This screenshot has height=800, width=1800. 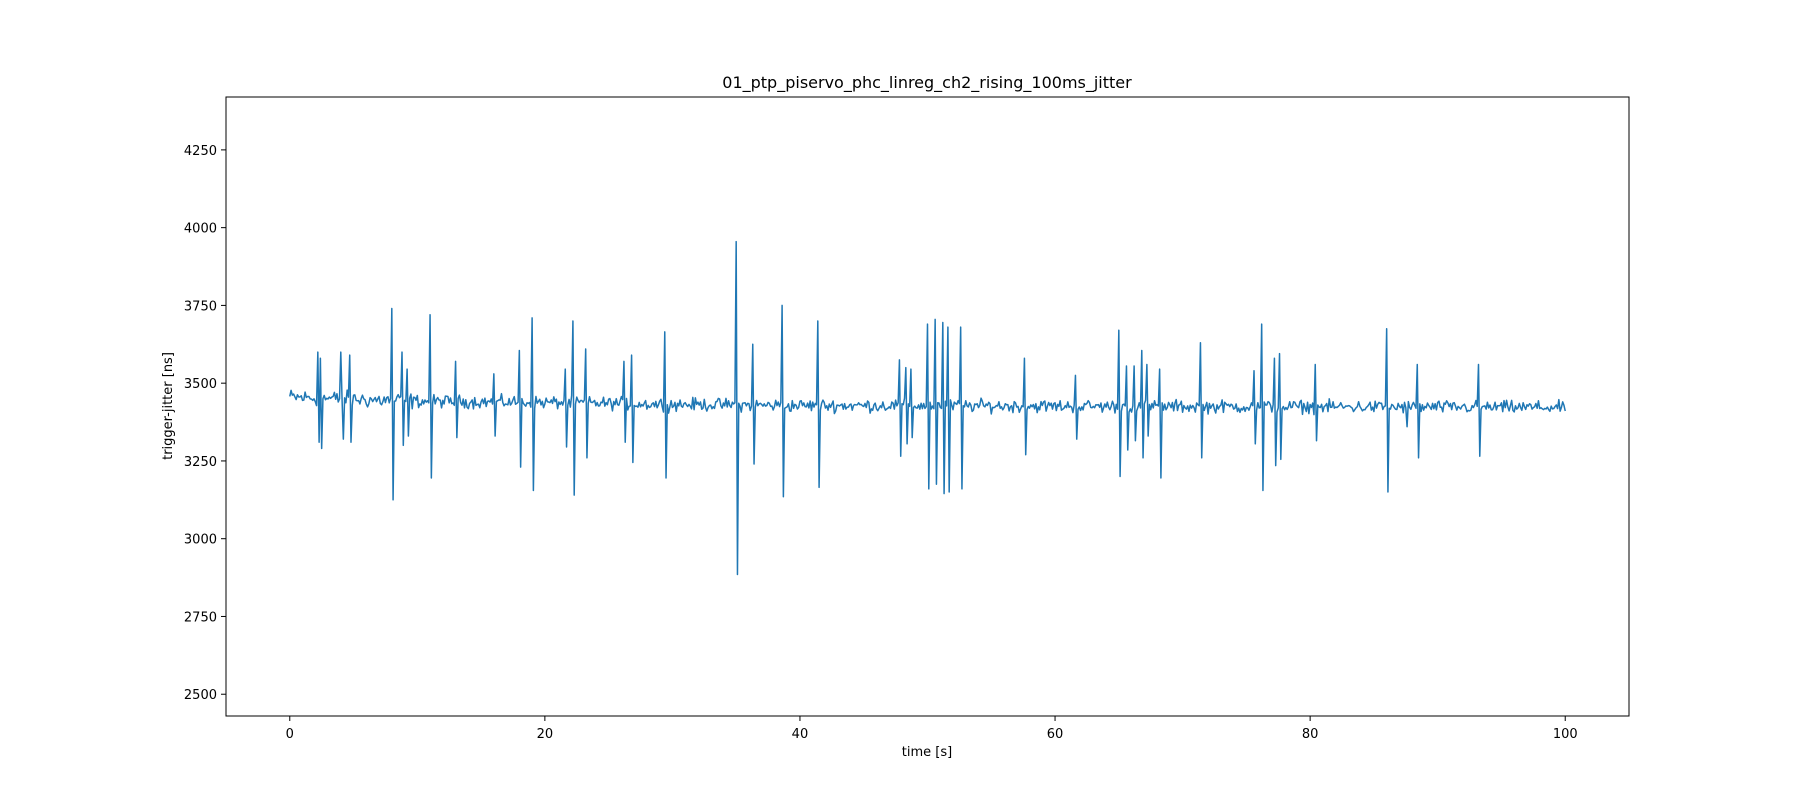 I want to click on x-tick-label: 0, so click(x=290, y=734).